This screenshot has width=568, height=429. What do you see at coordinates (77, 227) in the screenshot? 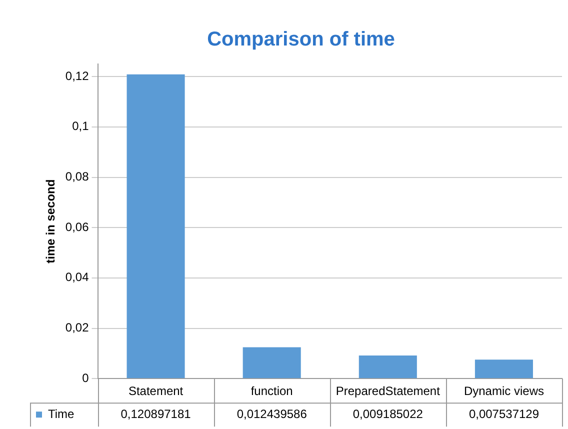
I see `y-tick-label: 0,06` at bounding box center [77, 227].